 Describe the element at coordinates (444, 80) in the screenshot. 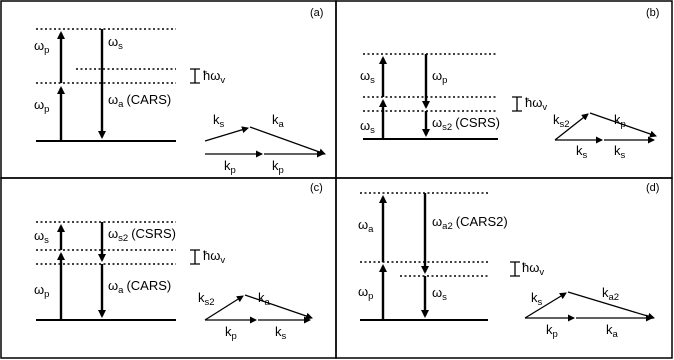

I see `stokes-sub: p` at that location.